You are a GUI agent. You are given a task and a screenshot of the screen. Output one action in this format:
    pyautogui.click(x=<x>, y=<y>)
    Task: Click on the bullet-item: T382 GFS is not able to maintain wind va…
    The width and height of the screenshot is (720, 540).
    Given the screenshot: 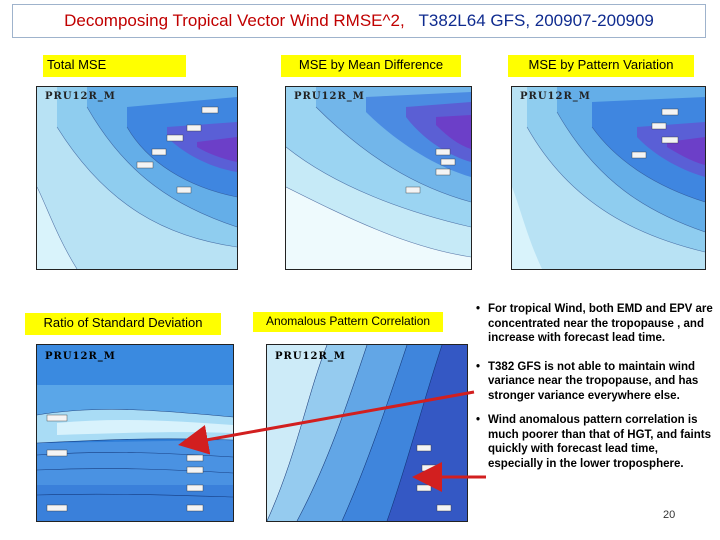 What is the action you would take?
    pyautogui.click(x=595, y=382)
    